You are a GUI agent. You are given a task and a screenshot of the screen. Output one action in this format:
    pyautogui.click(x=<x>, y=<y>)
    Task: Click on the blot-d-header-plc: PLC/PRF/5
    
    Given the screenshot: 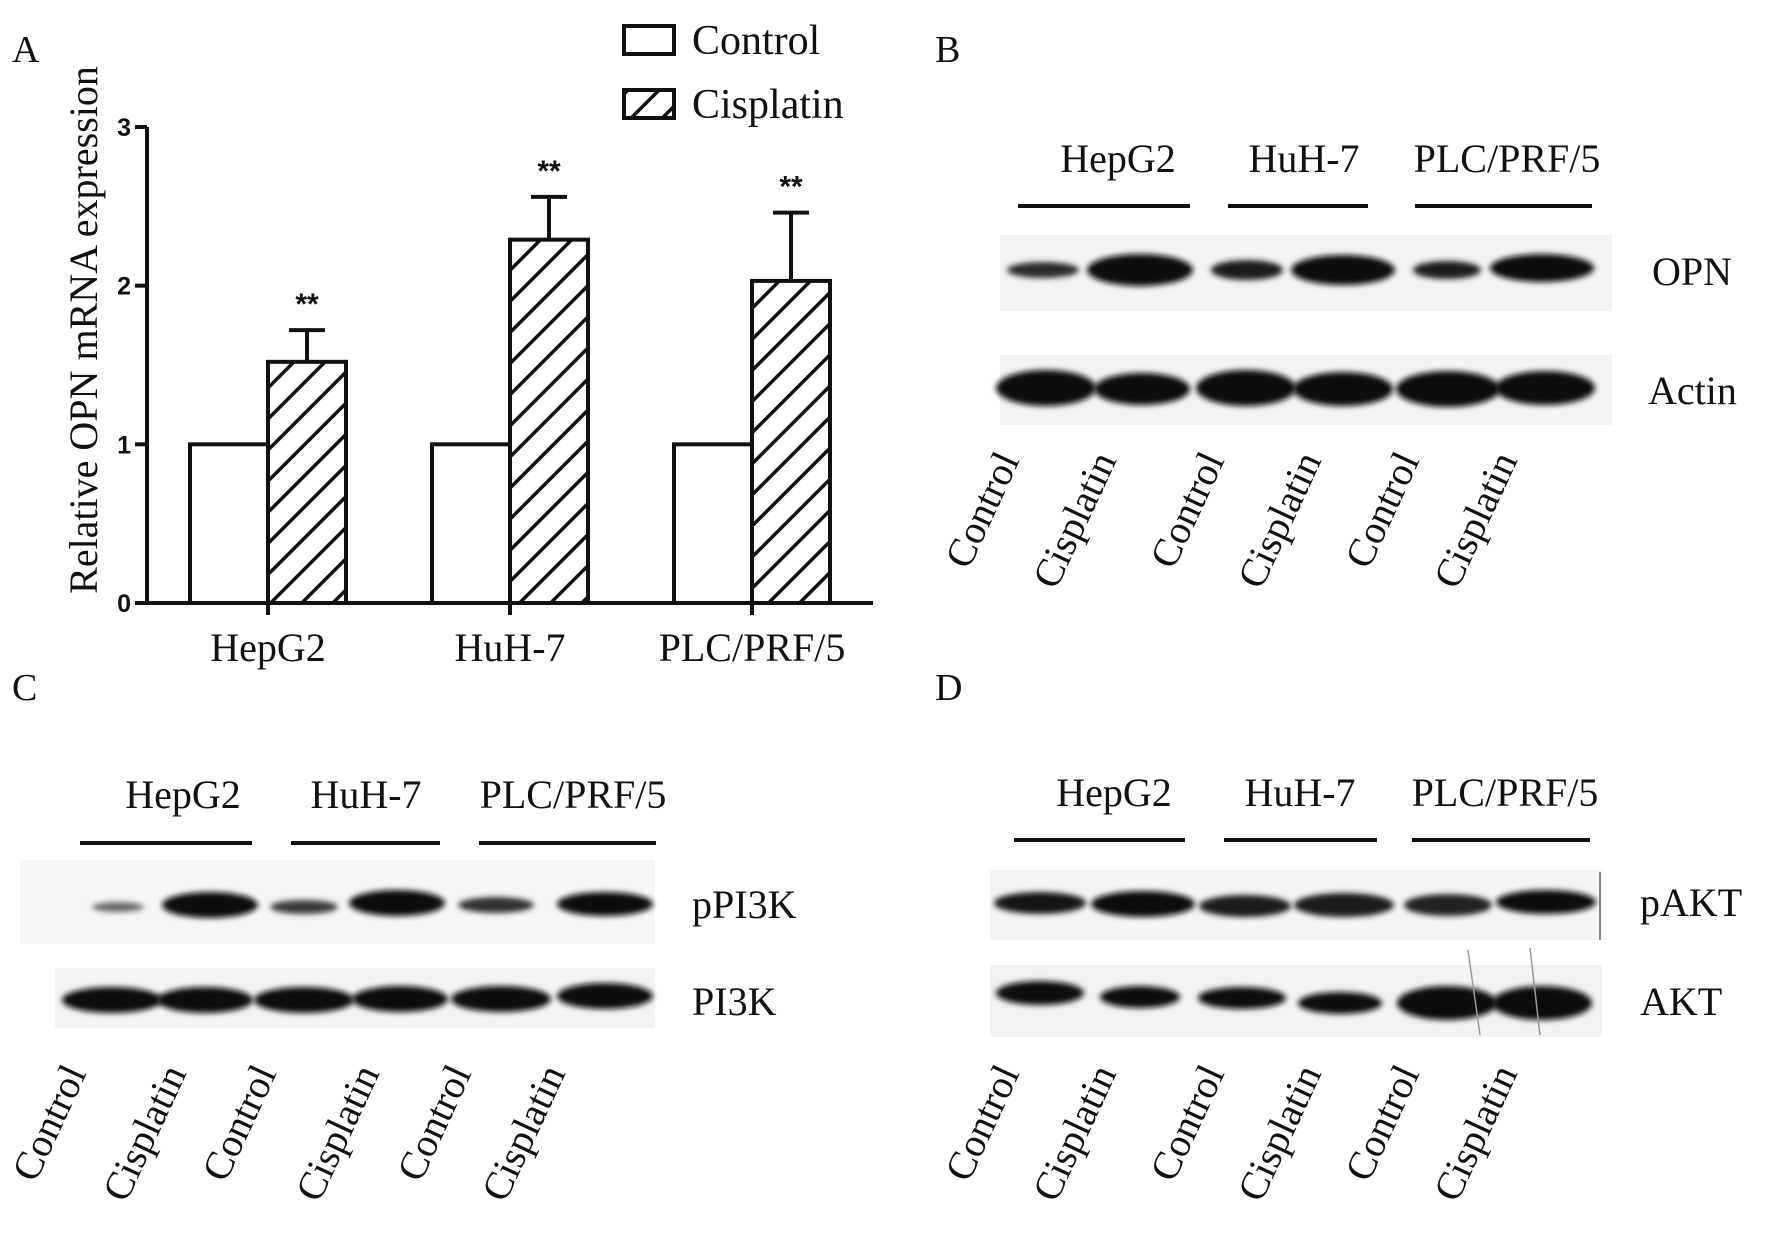 What is the action you would take?
    pyautogui.click(x=1505, y=792)
    